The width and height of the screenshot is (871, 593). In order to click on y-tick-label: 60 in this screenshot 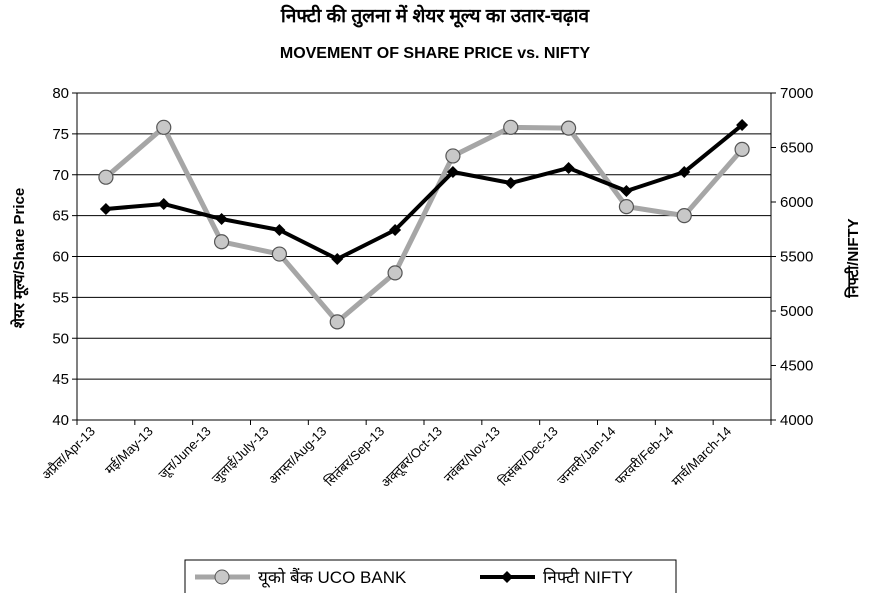, I will do `click(60, 257)`.